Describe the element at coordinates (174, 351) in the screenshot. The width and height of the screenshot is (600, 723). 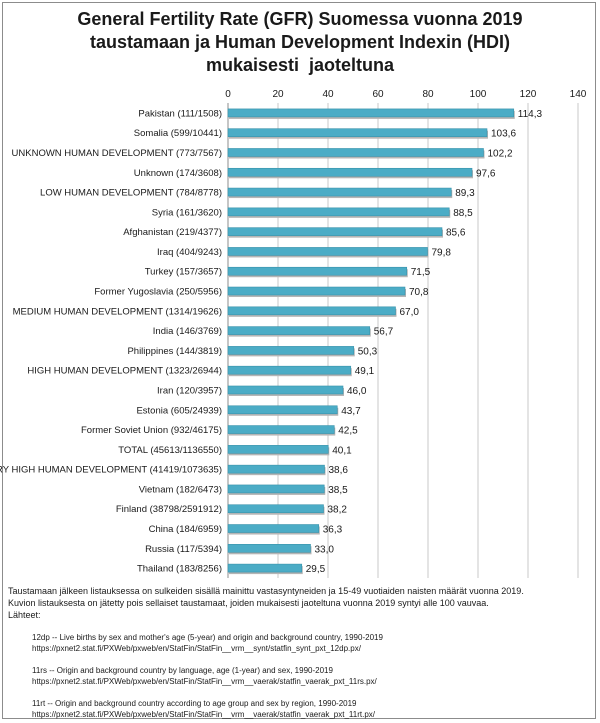
I see `category-label: Philippines (144/3819)` at that location.